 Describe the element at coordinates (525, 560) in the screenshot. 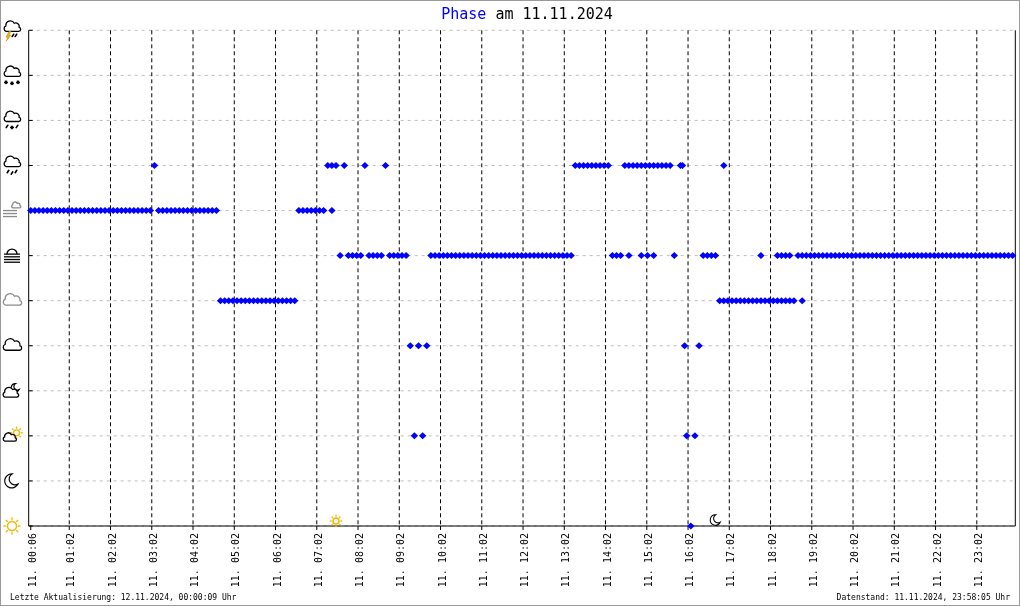

I see `x-tick-label: 11. 12:02` at that location.